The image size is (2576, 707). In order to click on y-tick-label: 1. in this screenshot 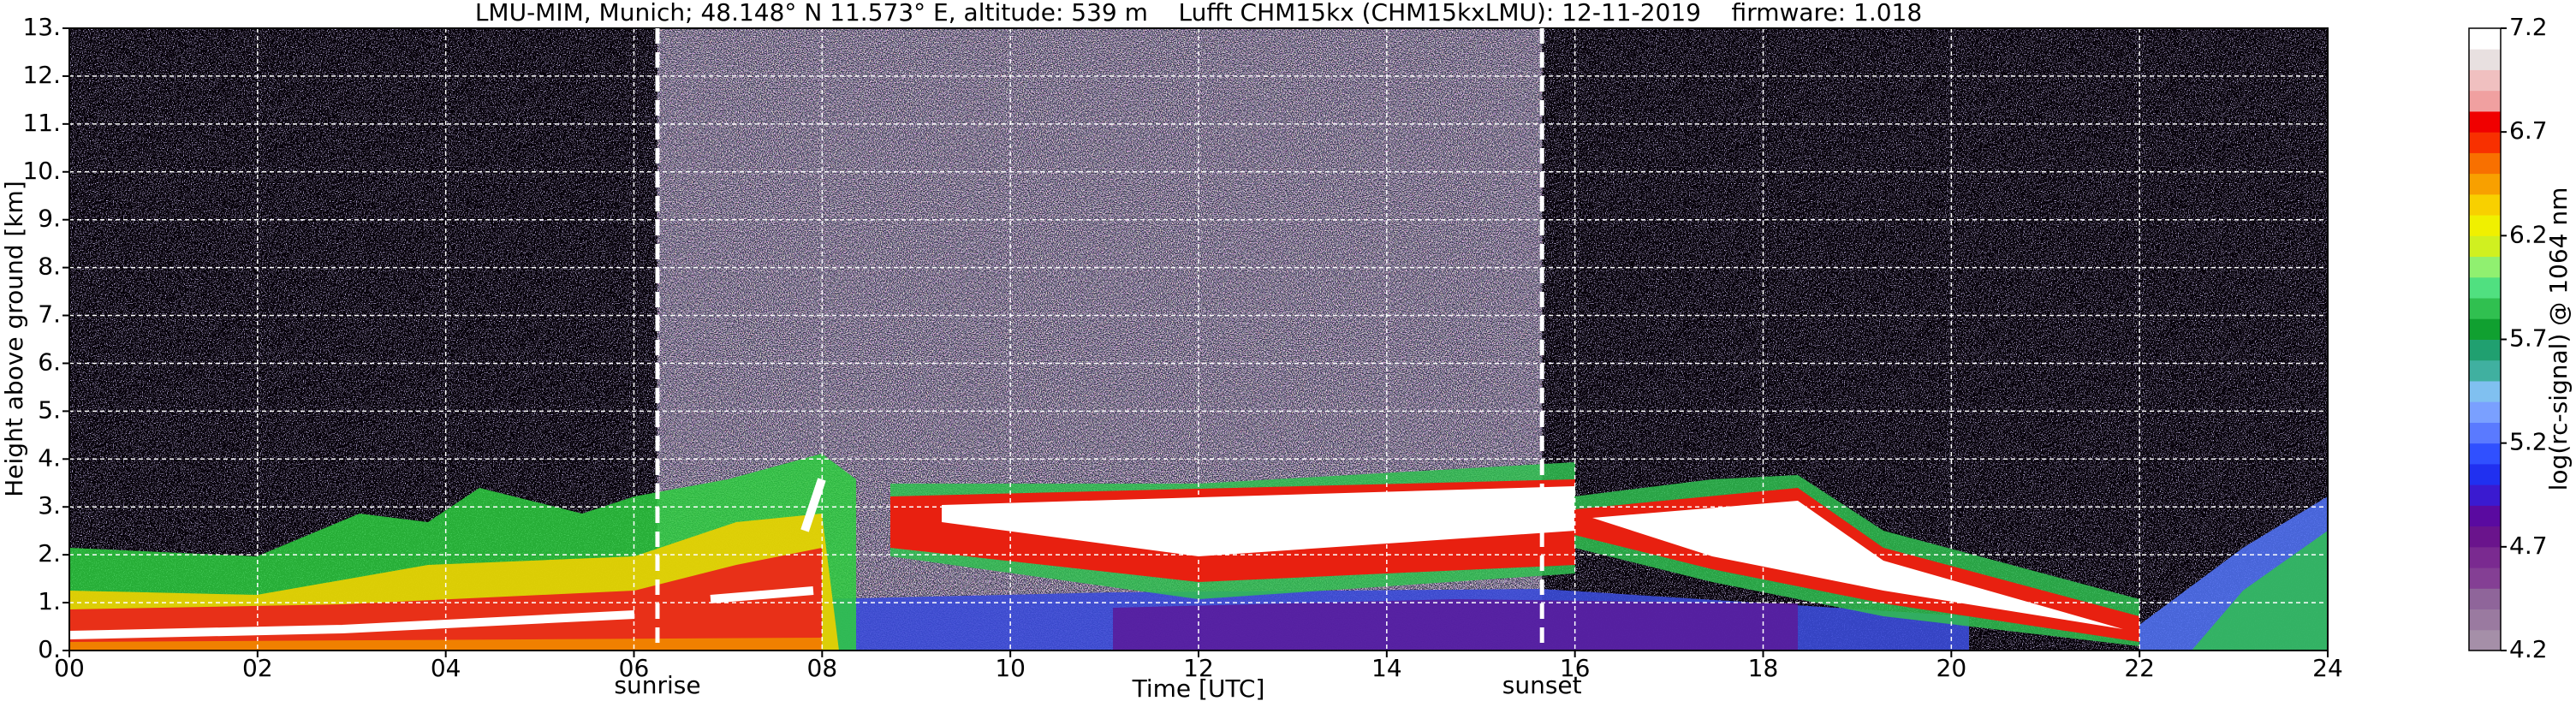, I will do `click(49, 601)`.